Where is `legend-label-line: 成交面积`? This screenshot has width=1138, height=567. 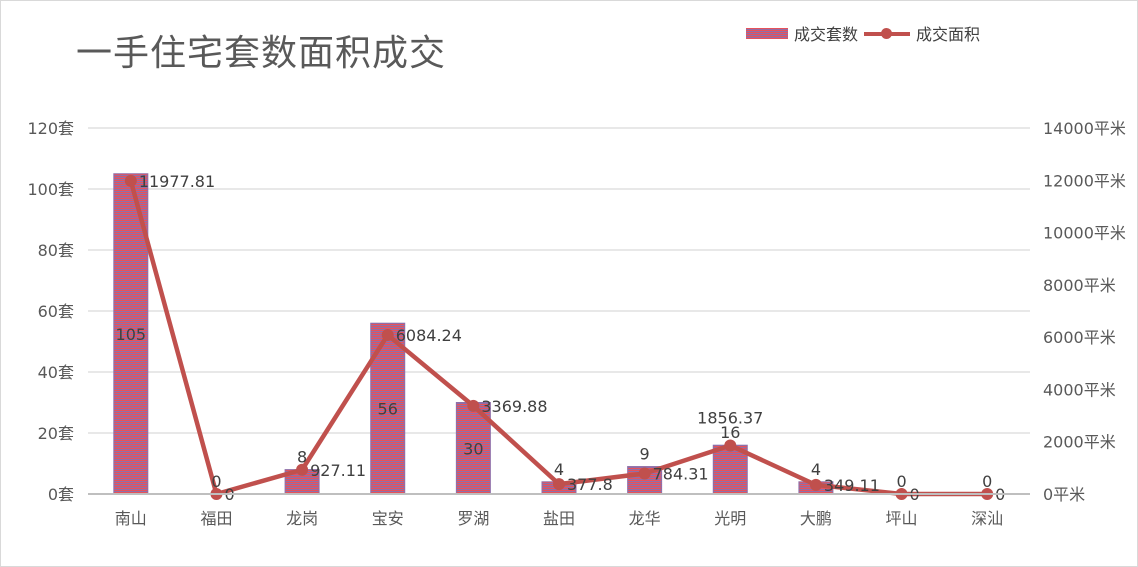 legend-label-line: 成交面积 is located at coordinates (948, 34).